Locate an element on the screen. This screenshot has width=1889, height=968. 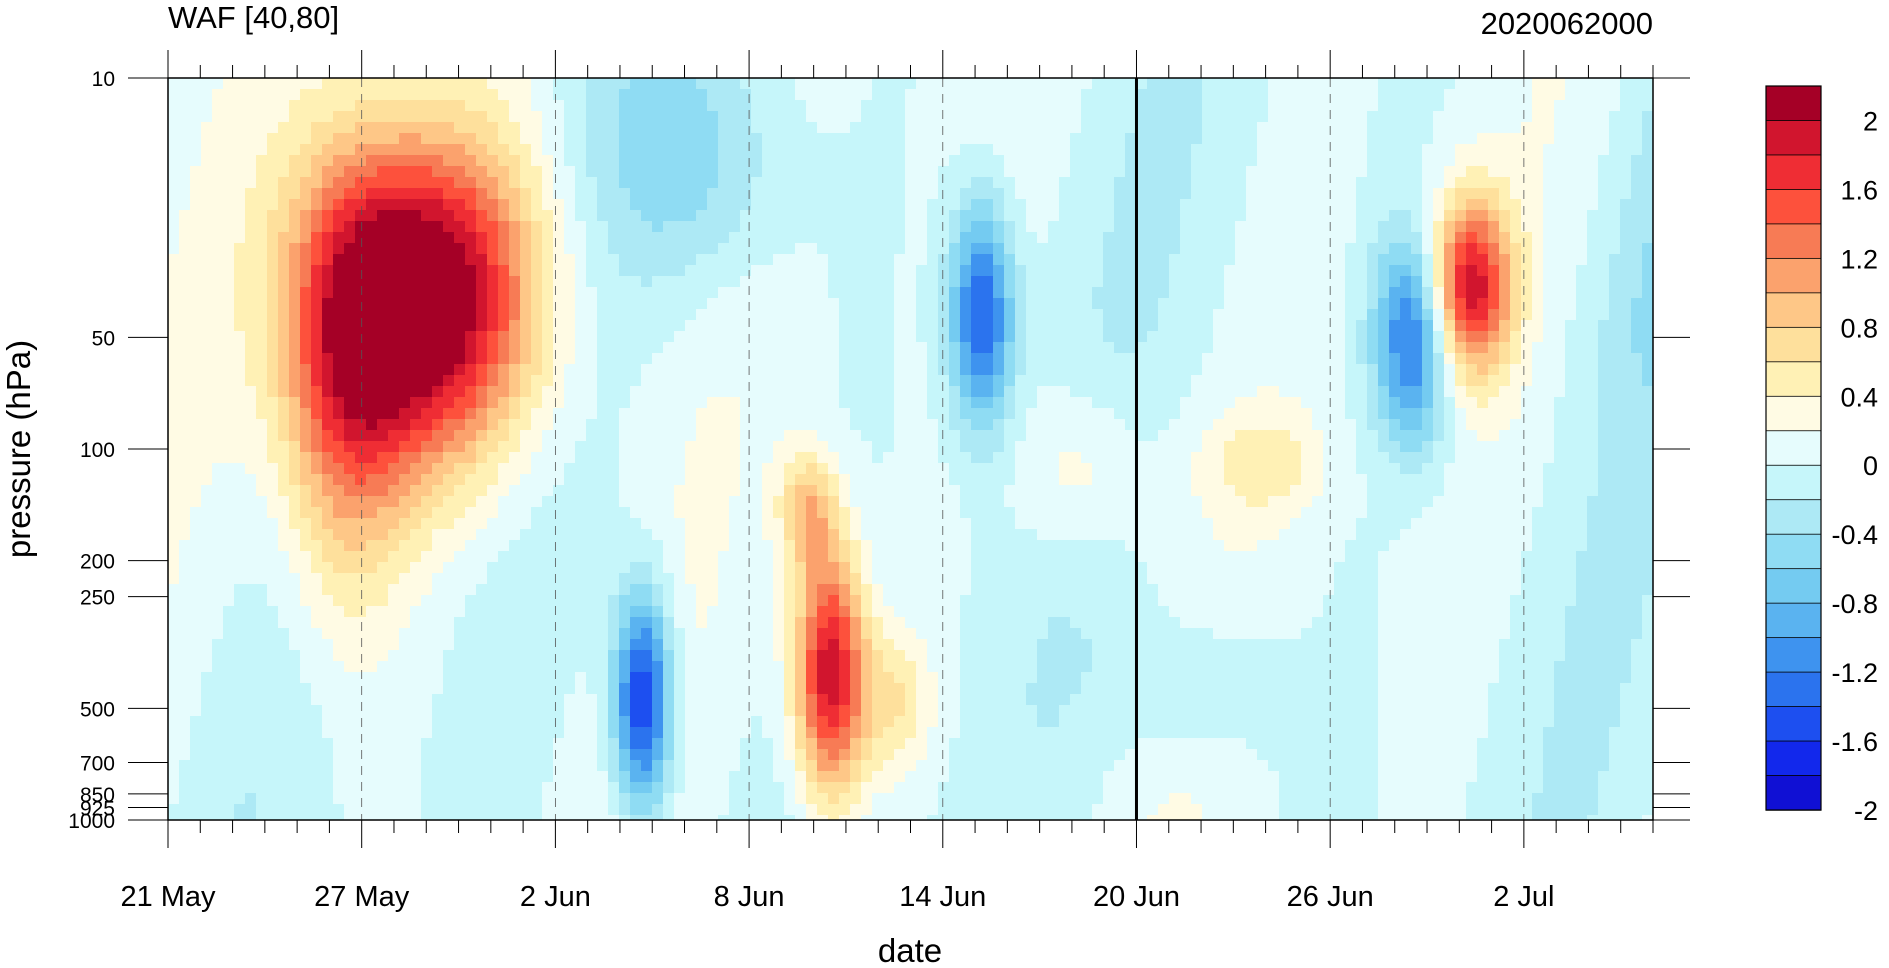
y-axis-label: pressure (hPa) is located at coordinates (18, 449).